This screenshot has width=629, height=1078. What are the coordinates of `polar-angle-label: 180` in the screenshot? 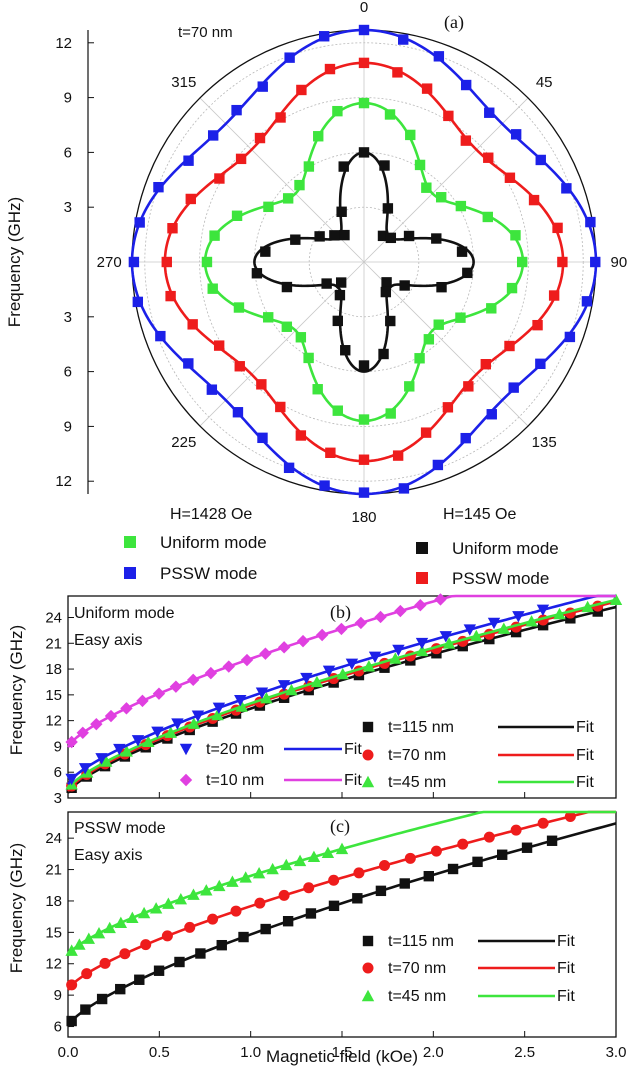 It's located at (363, 517).